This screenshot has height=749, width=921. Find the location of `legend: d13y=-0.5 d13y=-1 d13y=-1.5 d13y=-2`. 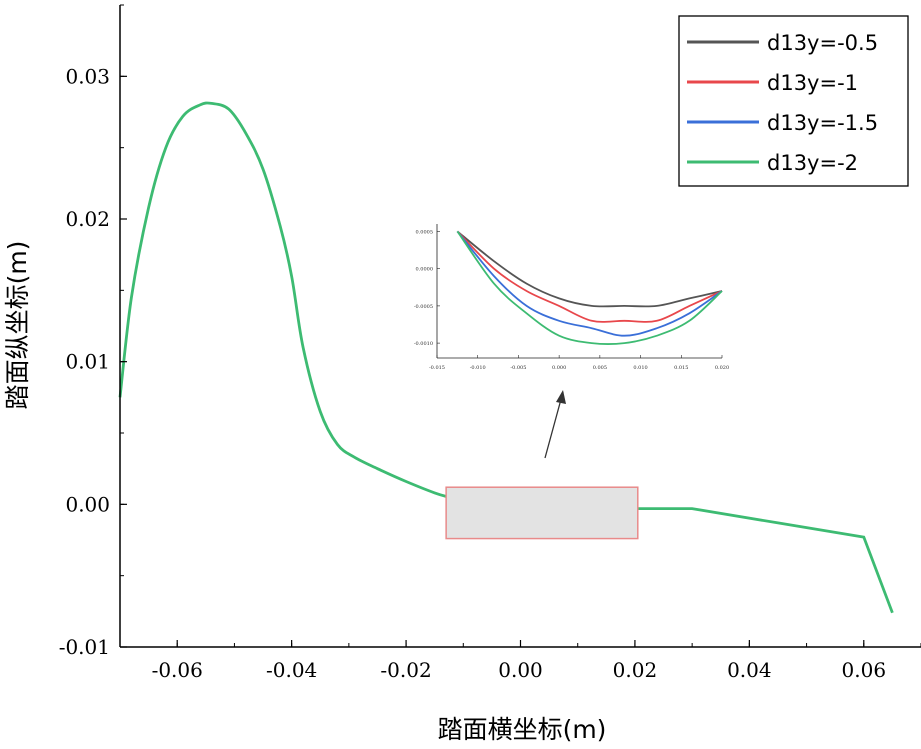

legend: d13y=-0.5 d13y=-1 d13y=-1.5 d13y=-2 is located at coordinates (793, 101).